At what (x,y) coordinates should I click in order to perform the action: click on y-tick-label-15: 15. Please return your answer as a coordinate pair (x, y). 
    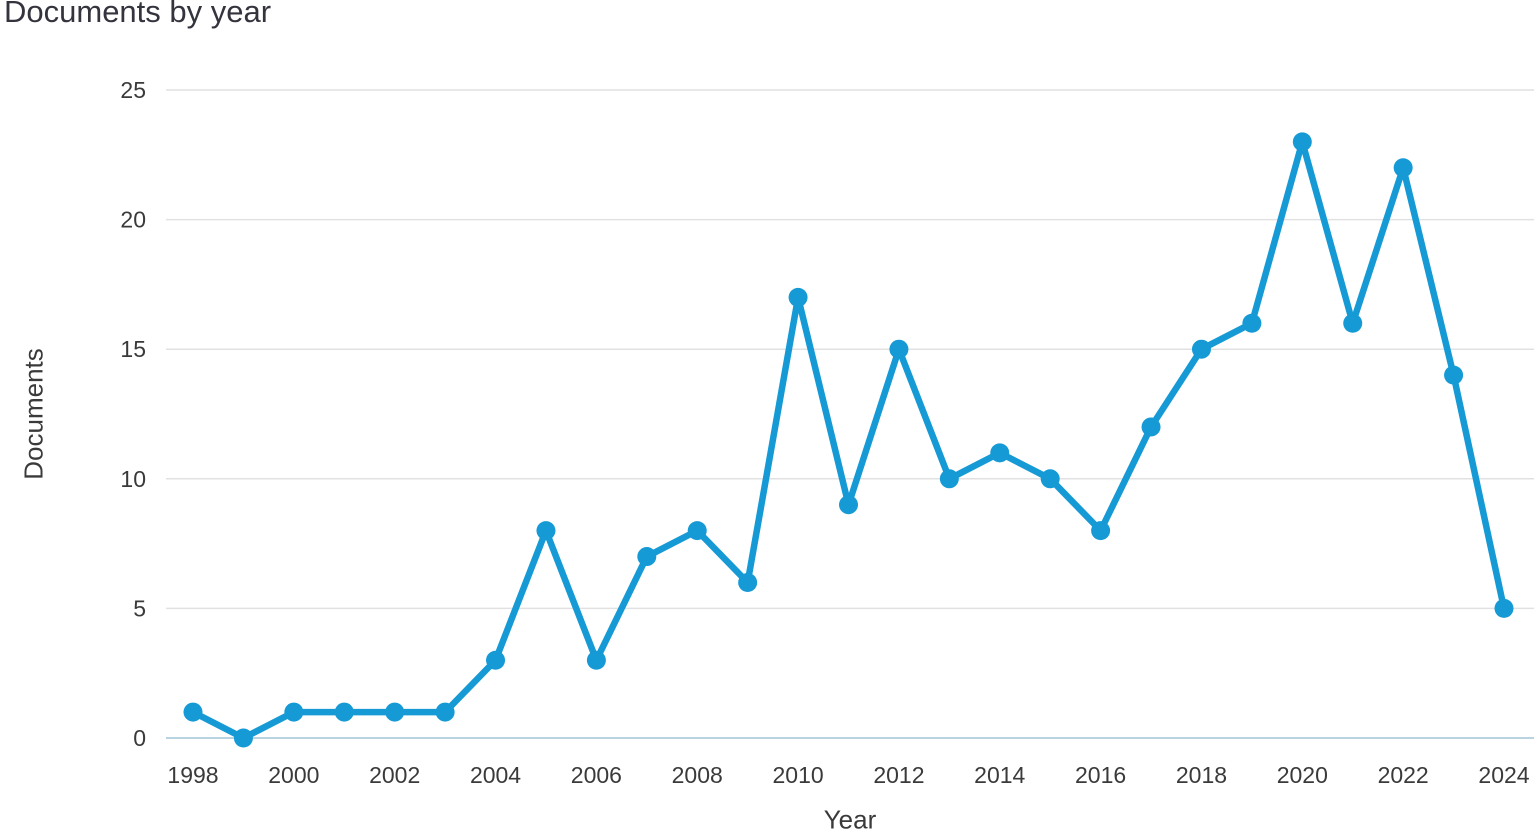
    Looking at the image, I should click on (133, 349).